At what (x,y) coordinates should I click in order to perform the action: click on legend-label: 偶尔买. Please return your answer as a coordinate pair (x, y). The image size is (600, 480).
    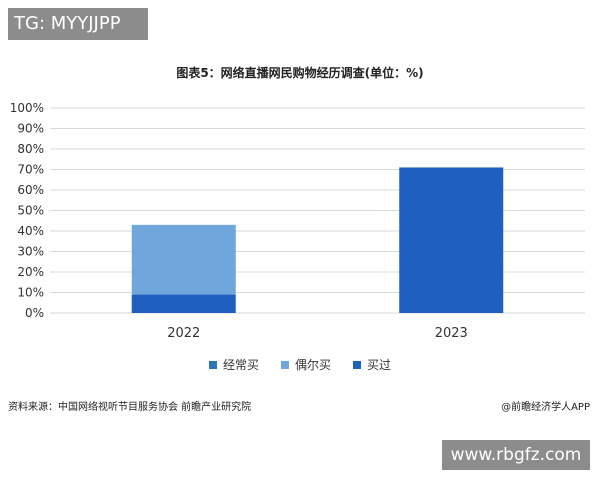
    Looking at the image, I should click on (312, 365).